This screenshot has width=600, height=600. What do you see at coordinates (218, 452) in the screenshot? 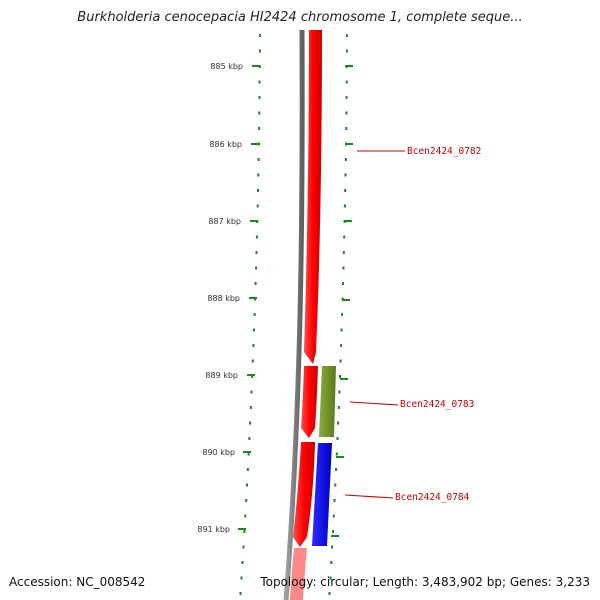
I see `ruler-label-890: 890 kbp` at bounding box center [218, 452].